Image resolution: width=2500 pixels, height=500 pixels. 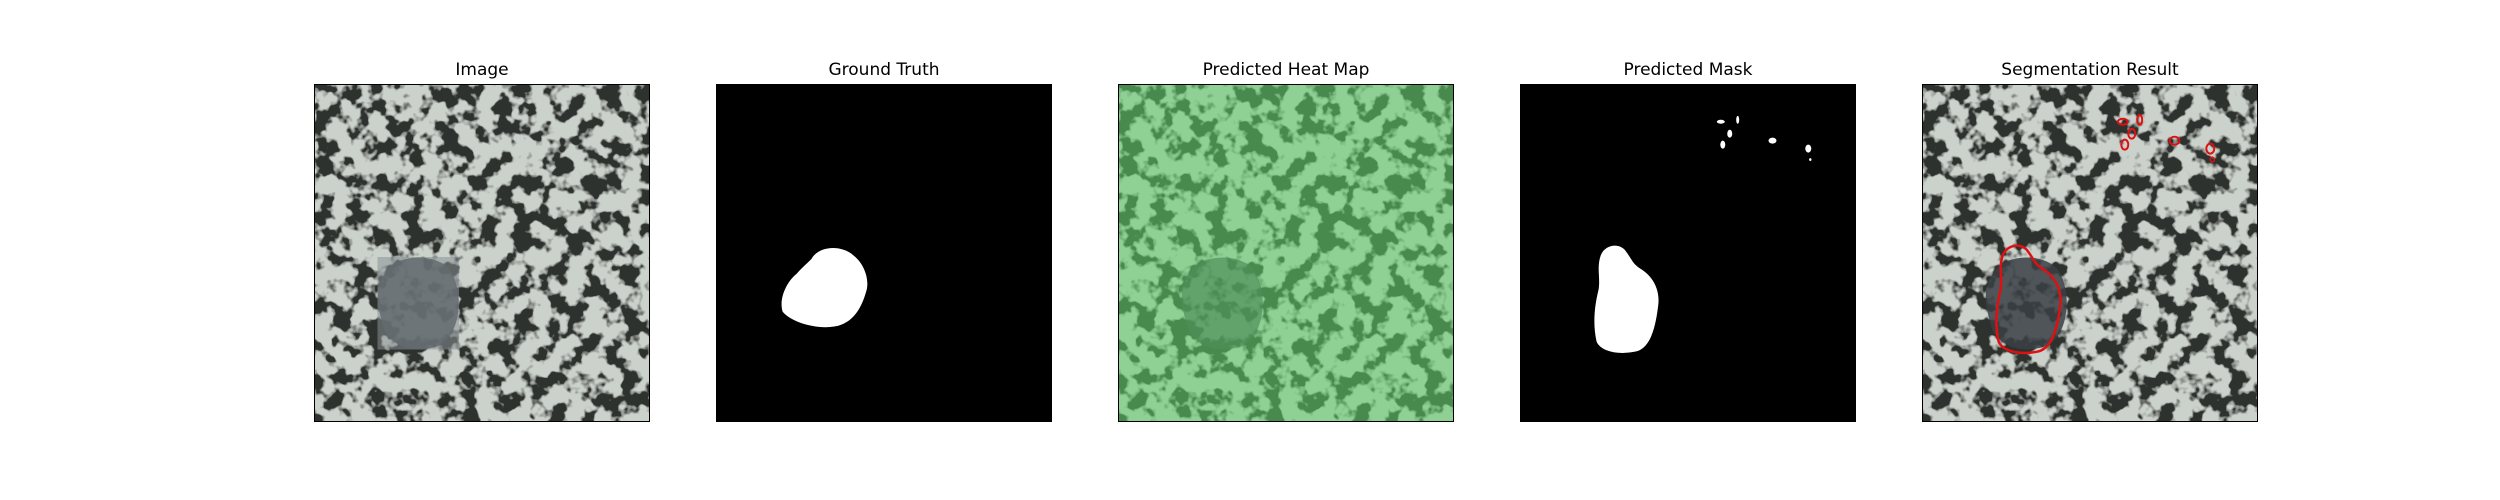 What do you see at coordinates (1688, 253) in the screenshot?
I see `predicted-mask` at bounding box center [1688, 253].